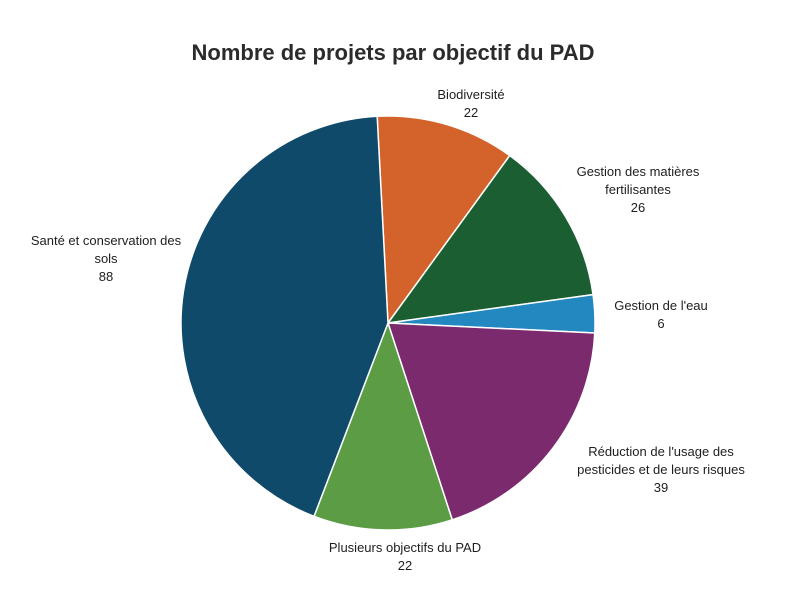 This screenshot has height=615, width=786. What do you see at coordinates (471, 94) in the screenshot?
I see `category-name: Biodiversité` at bounding box center [471, 94].